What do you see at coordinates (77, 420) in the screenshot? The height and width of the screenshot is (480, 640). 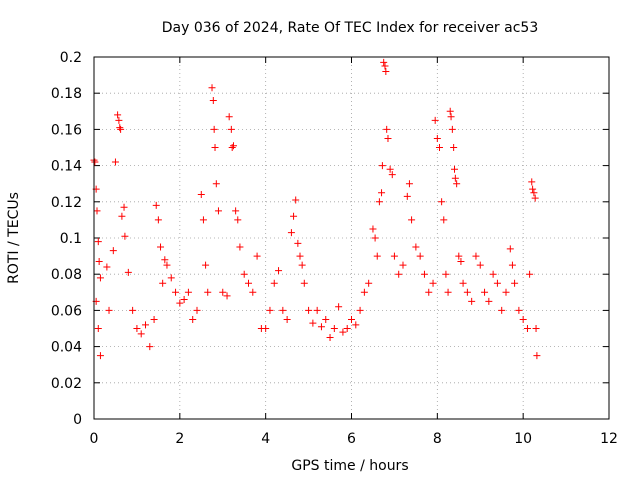 I see `y-tick-label: 0` at bounding box center [77, 420].